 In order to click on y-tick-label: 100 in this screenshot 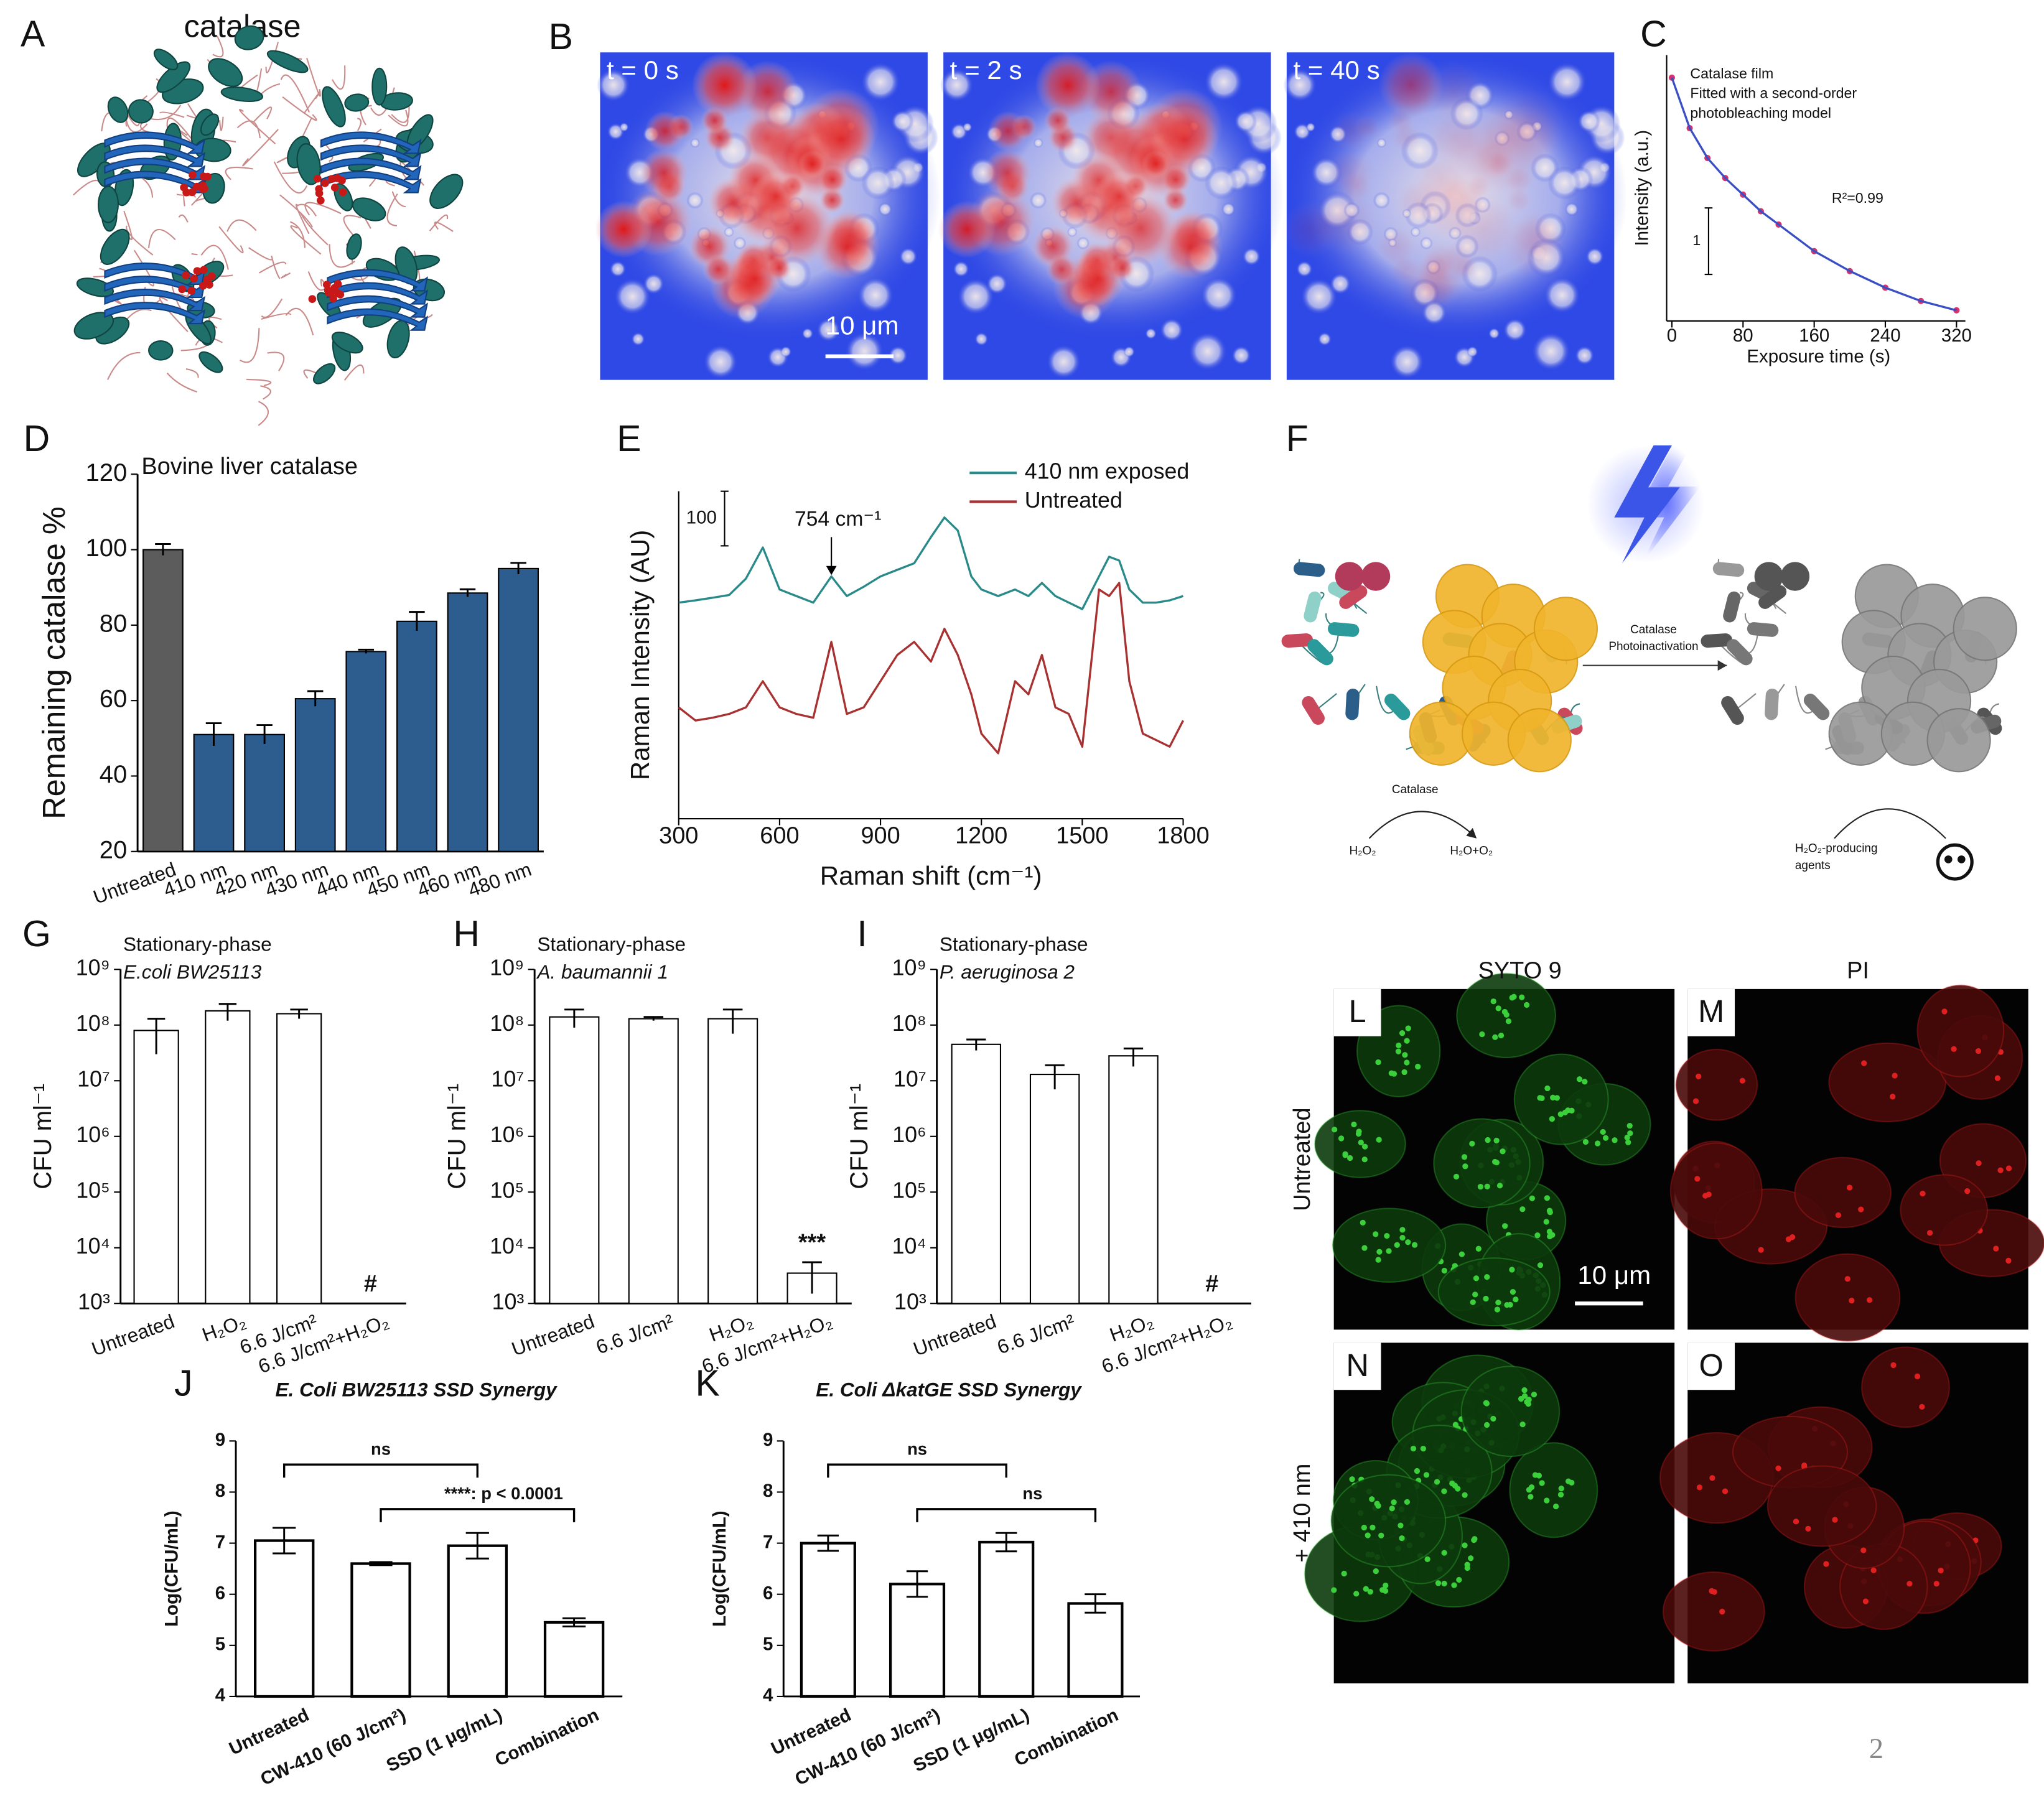, I will do `click(107, 548)`.